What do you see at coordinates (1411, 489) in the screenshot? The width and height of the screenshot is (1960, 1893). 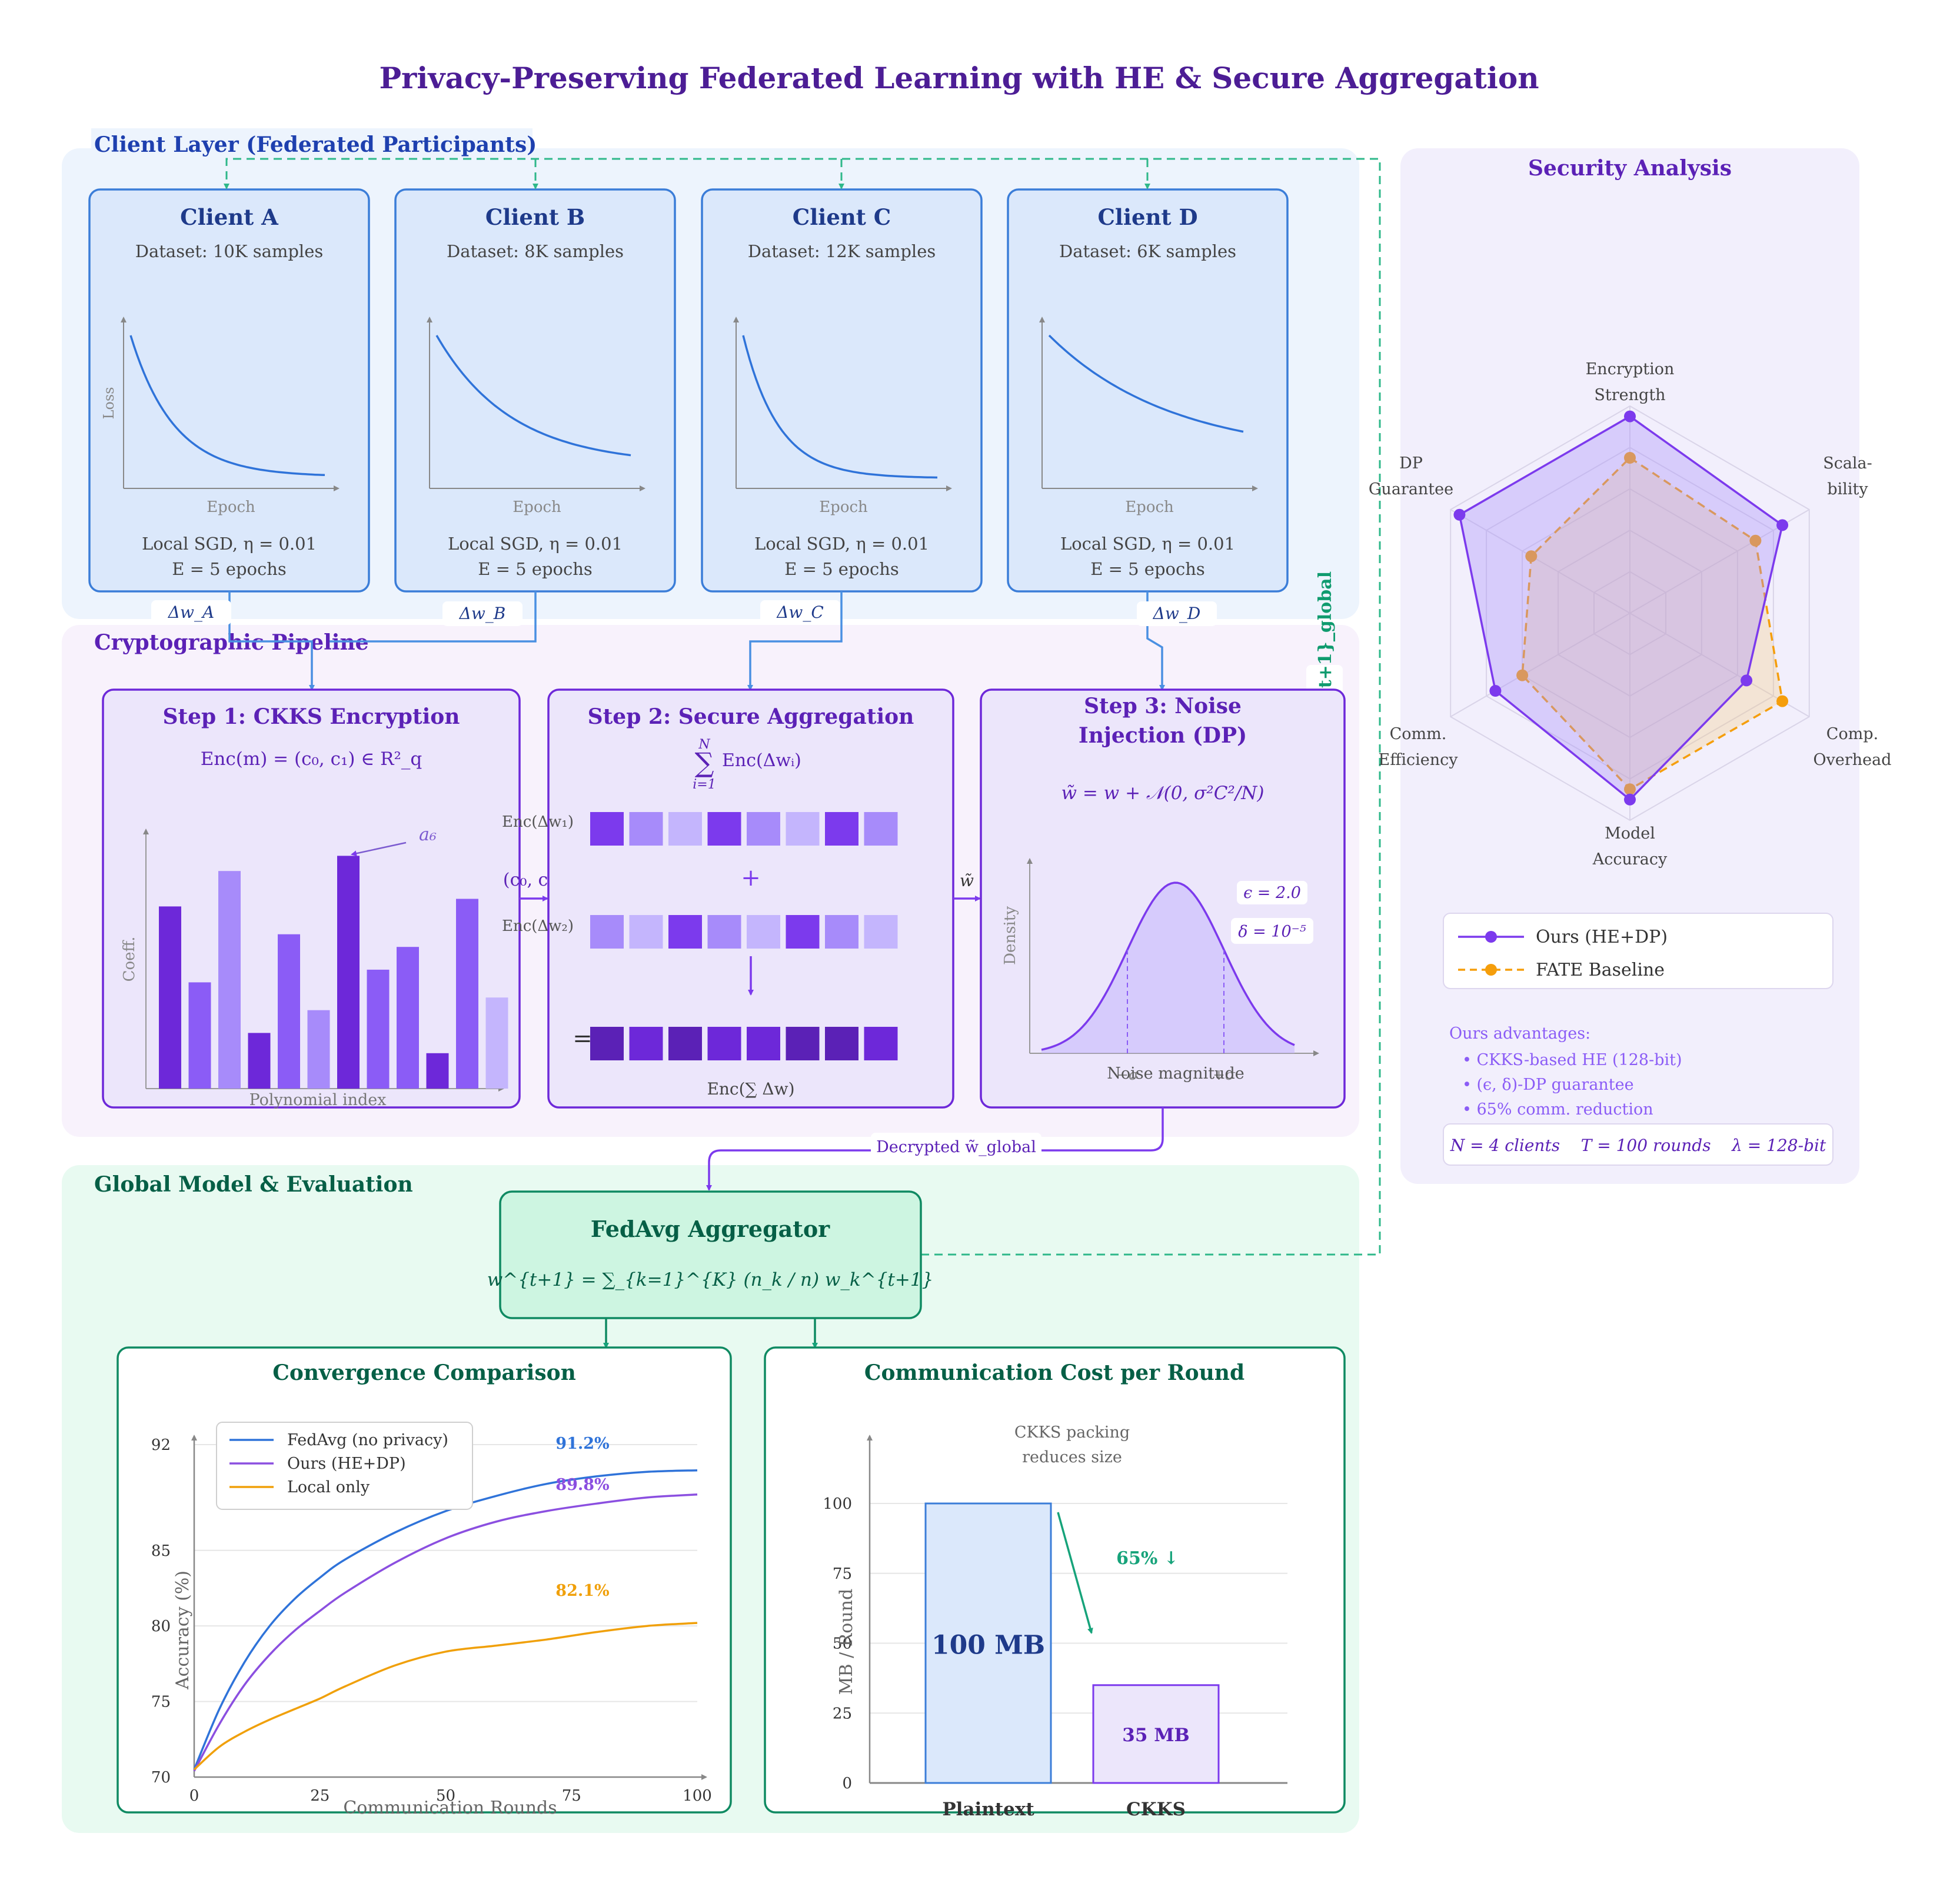 I see `radar-axis-label: Guarantee` at bounding box center [1411, 489].